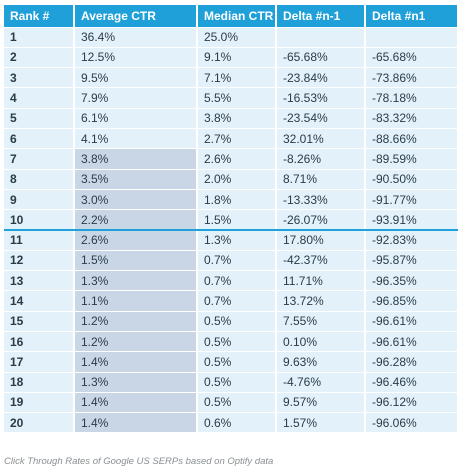 Image resolution: width=460 pixels, height=474 pixels. What do you see at coordinates (412, 403) in the screenshot?
I see `cell-delta-first: -96.12%` at bounding box center [412, 403].